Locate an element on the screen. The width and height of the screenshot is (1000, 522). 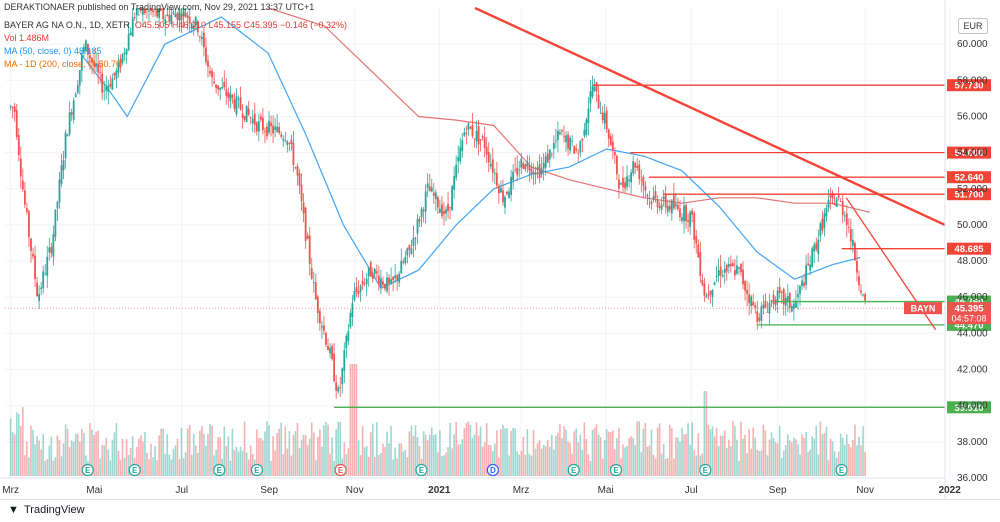
level-label: 54.000 is located at coordinates (968, 153).